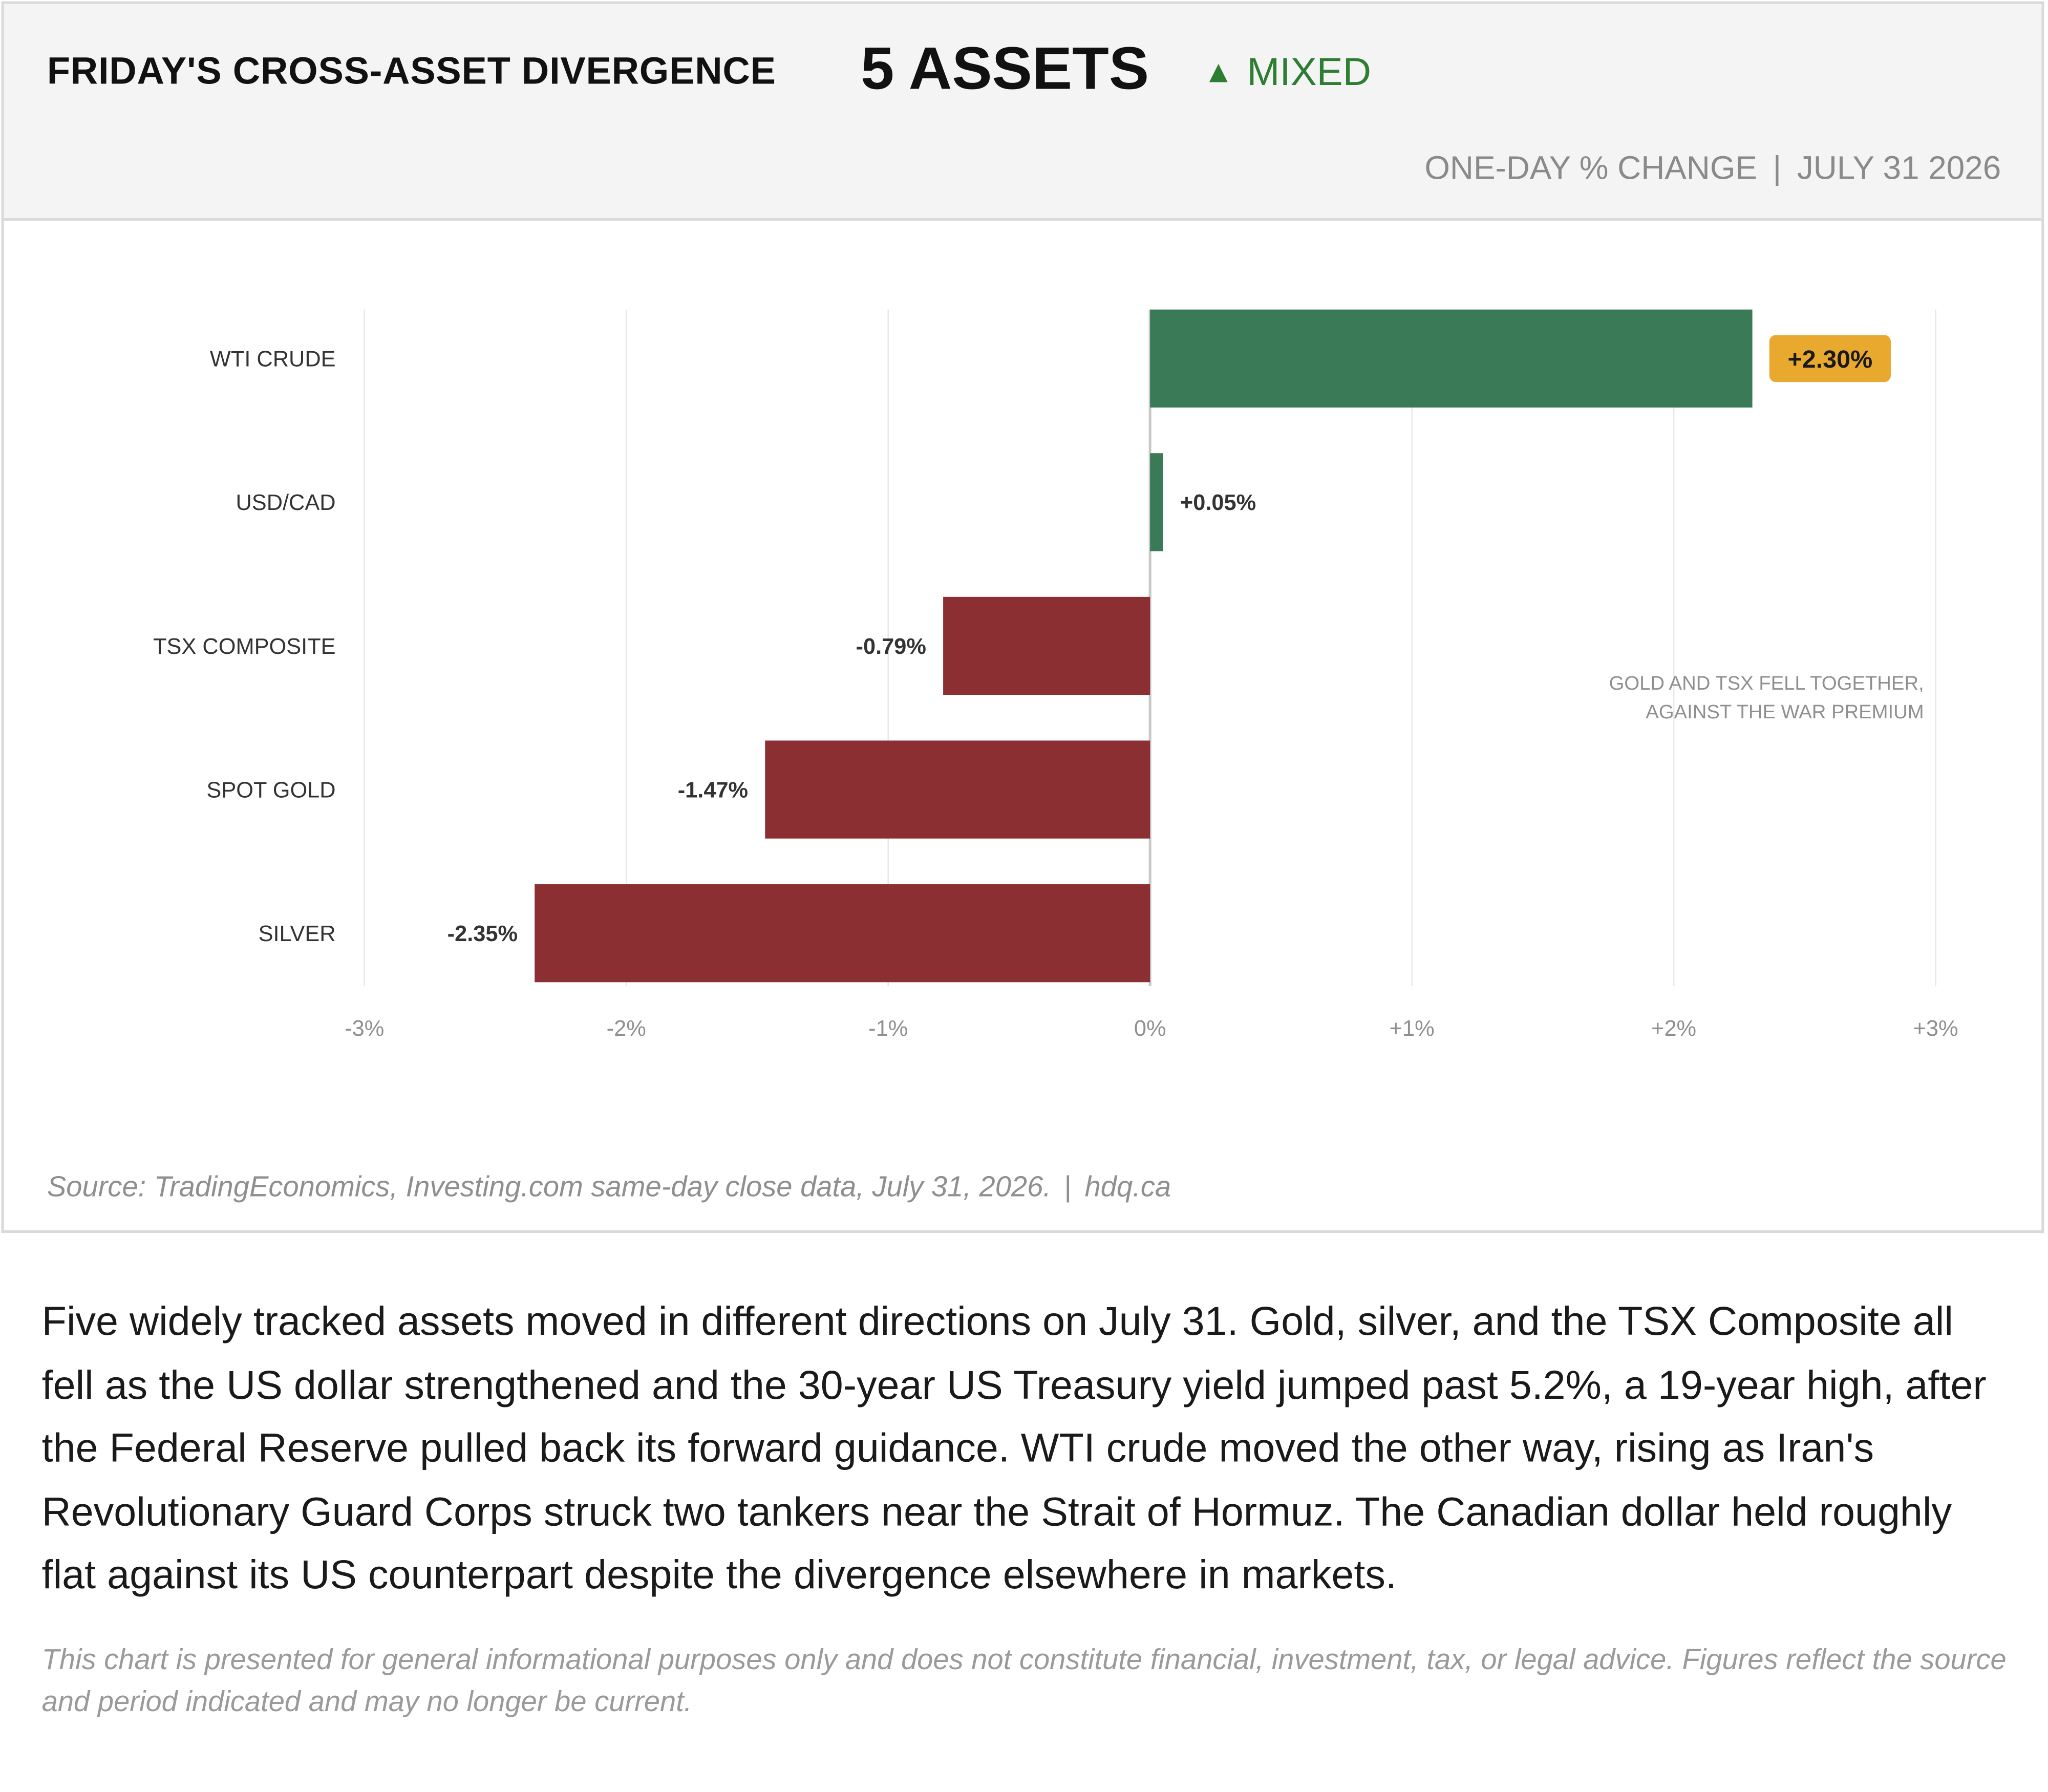  I want to click on asset-count: 5 ASSETS, so click(1005, 68).